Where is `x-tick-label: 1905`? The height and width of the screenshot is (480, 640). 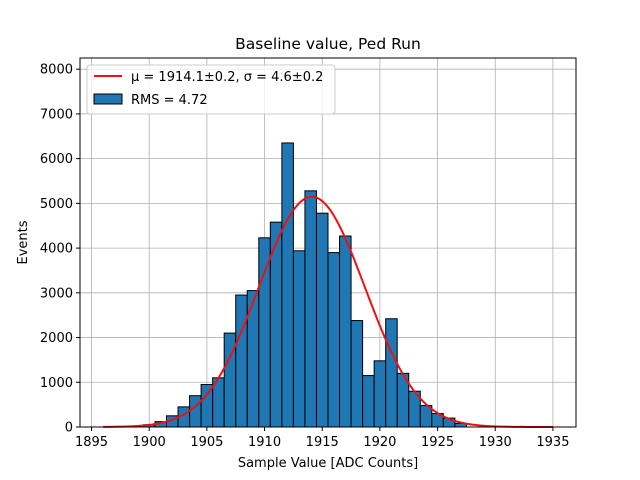
x-tick-label: 1905 is located at coordinates (206, 442).